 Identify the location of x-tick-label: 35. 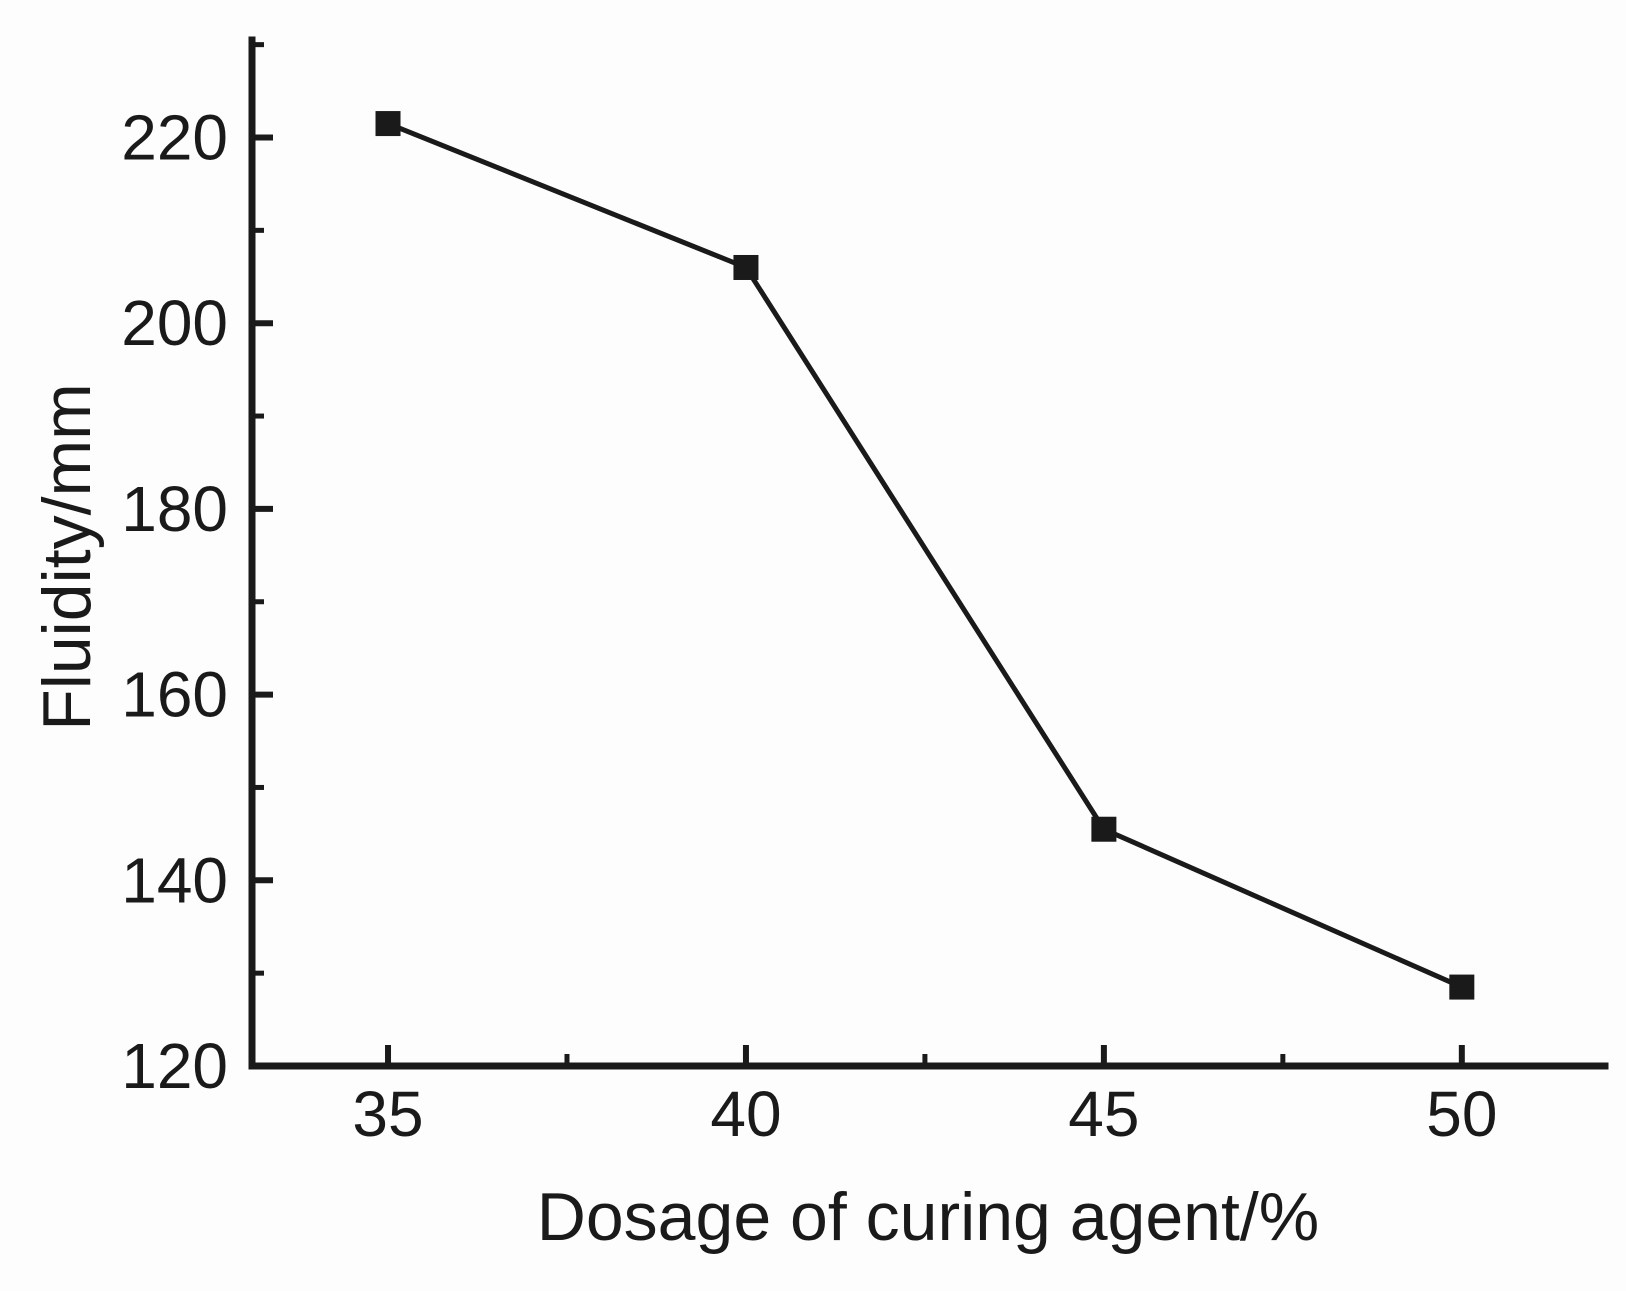
(387, 1114).